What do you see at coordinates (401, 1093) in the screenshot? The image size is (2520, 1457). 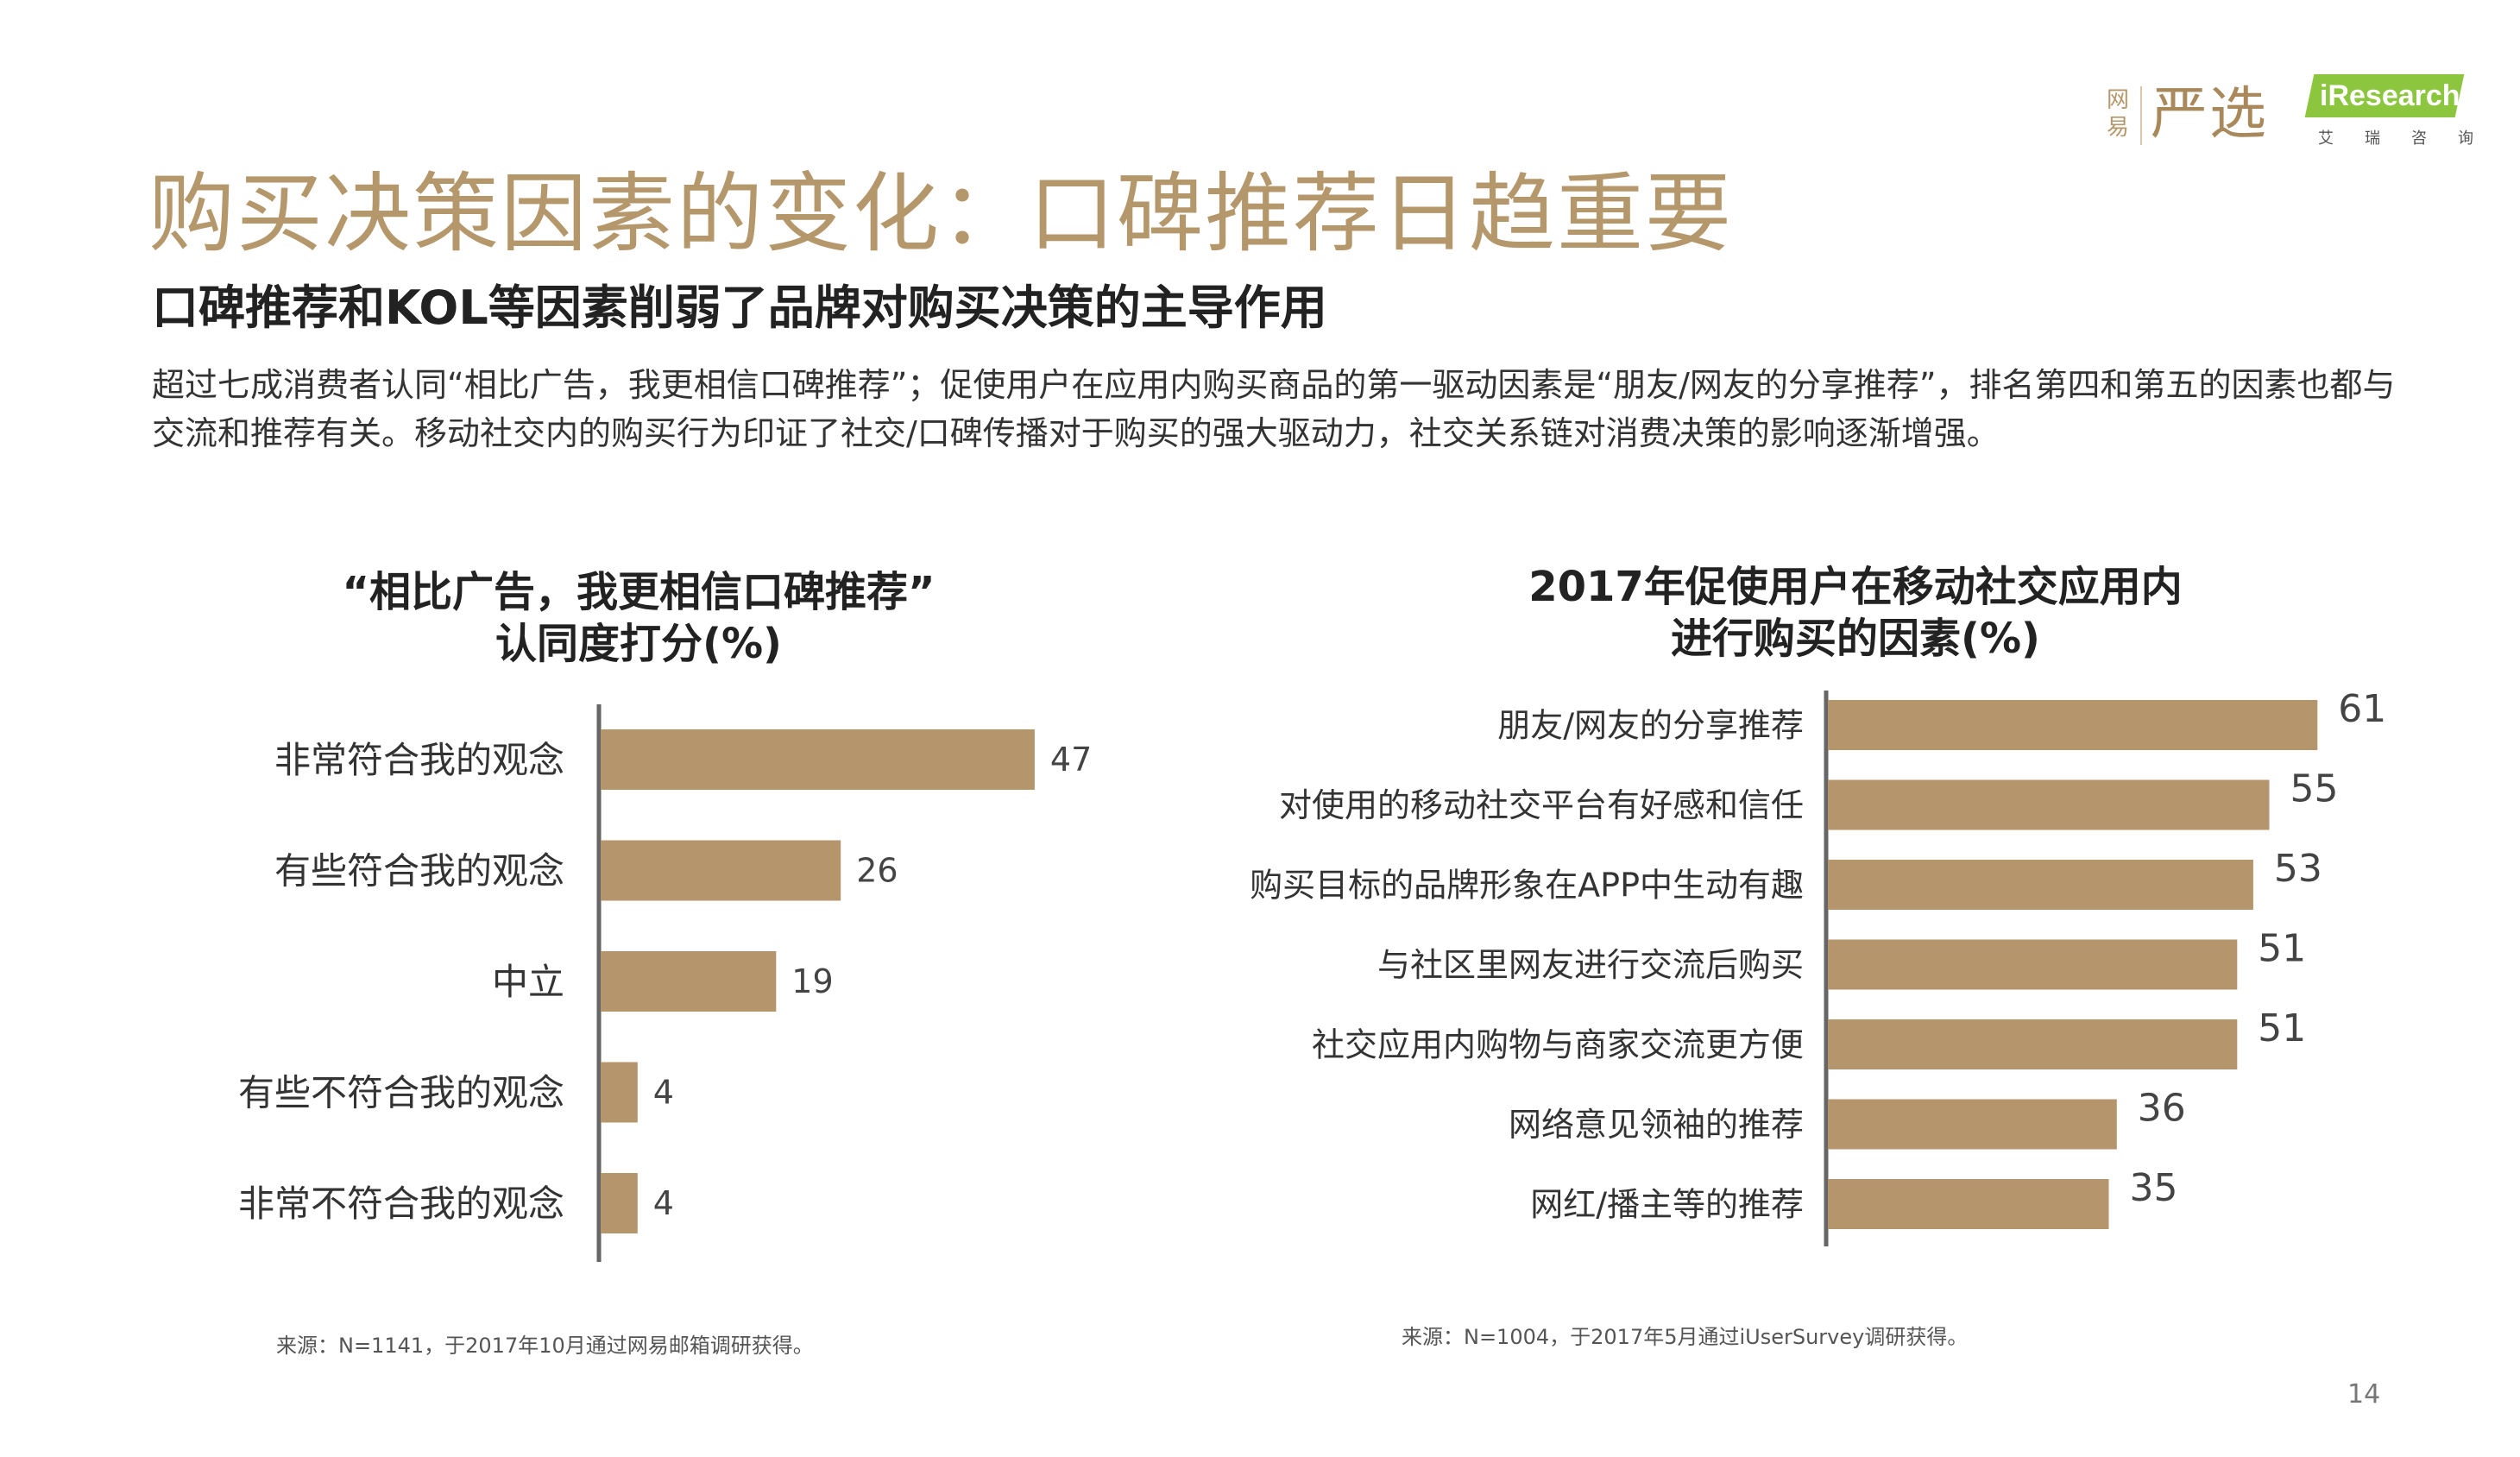 I see `chart1-category-label: 有些不符合我的观念` at bounding box center [401, 1093].